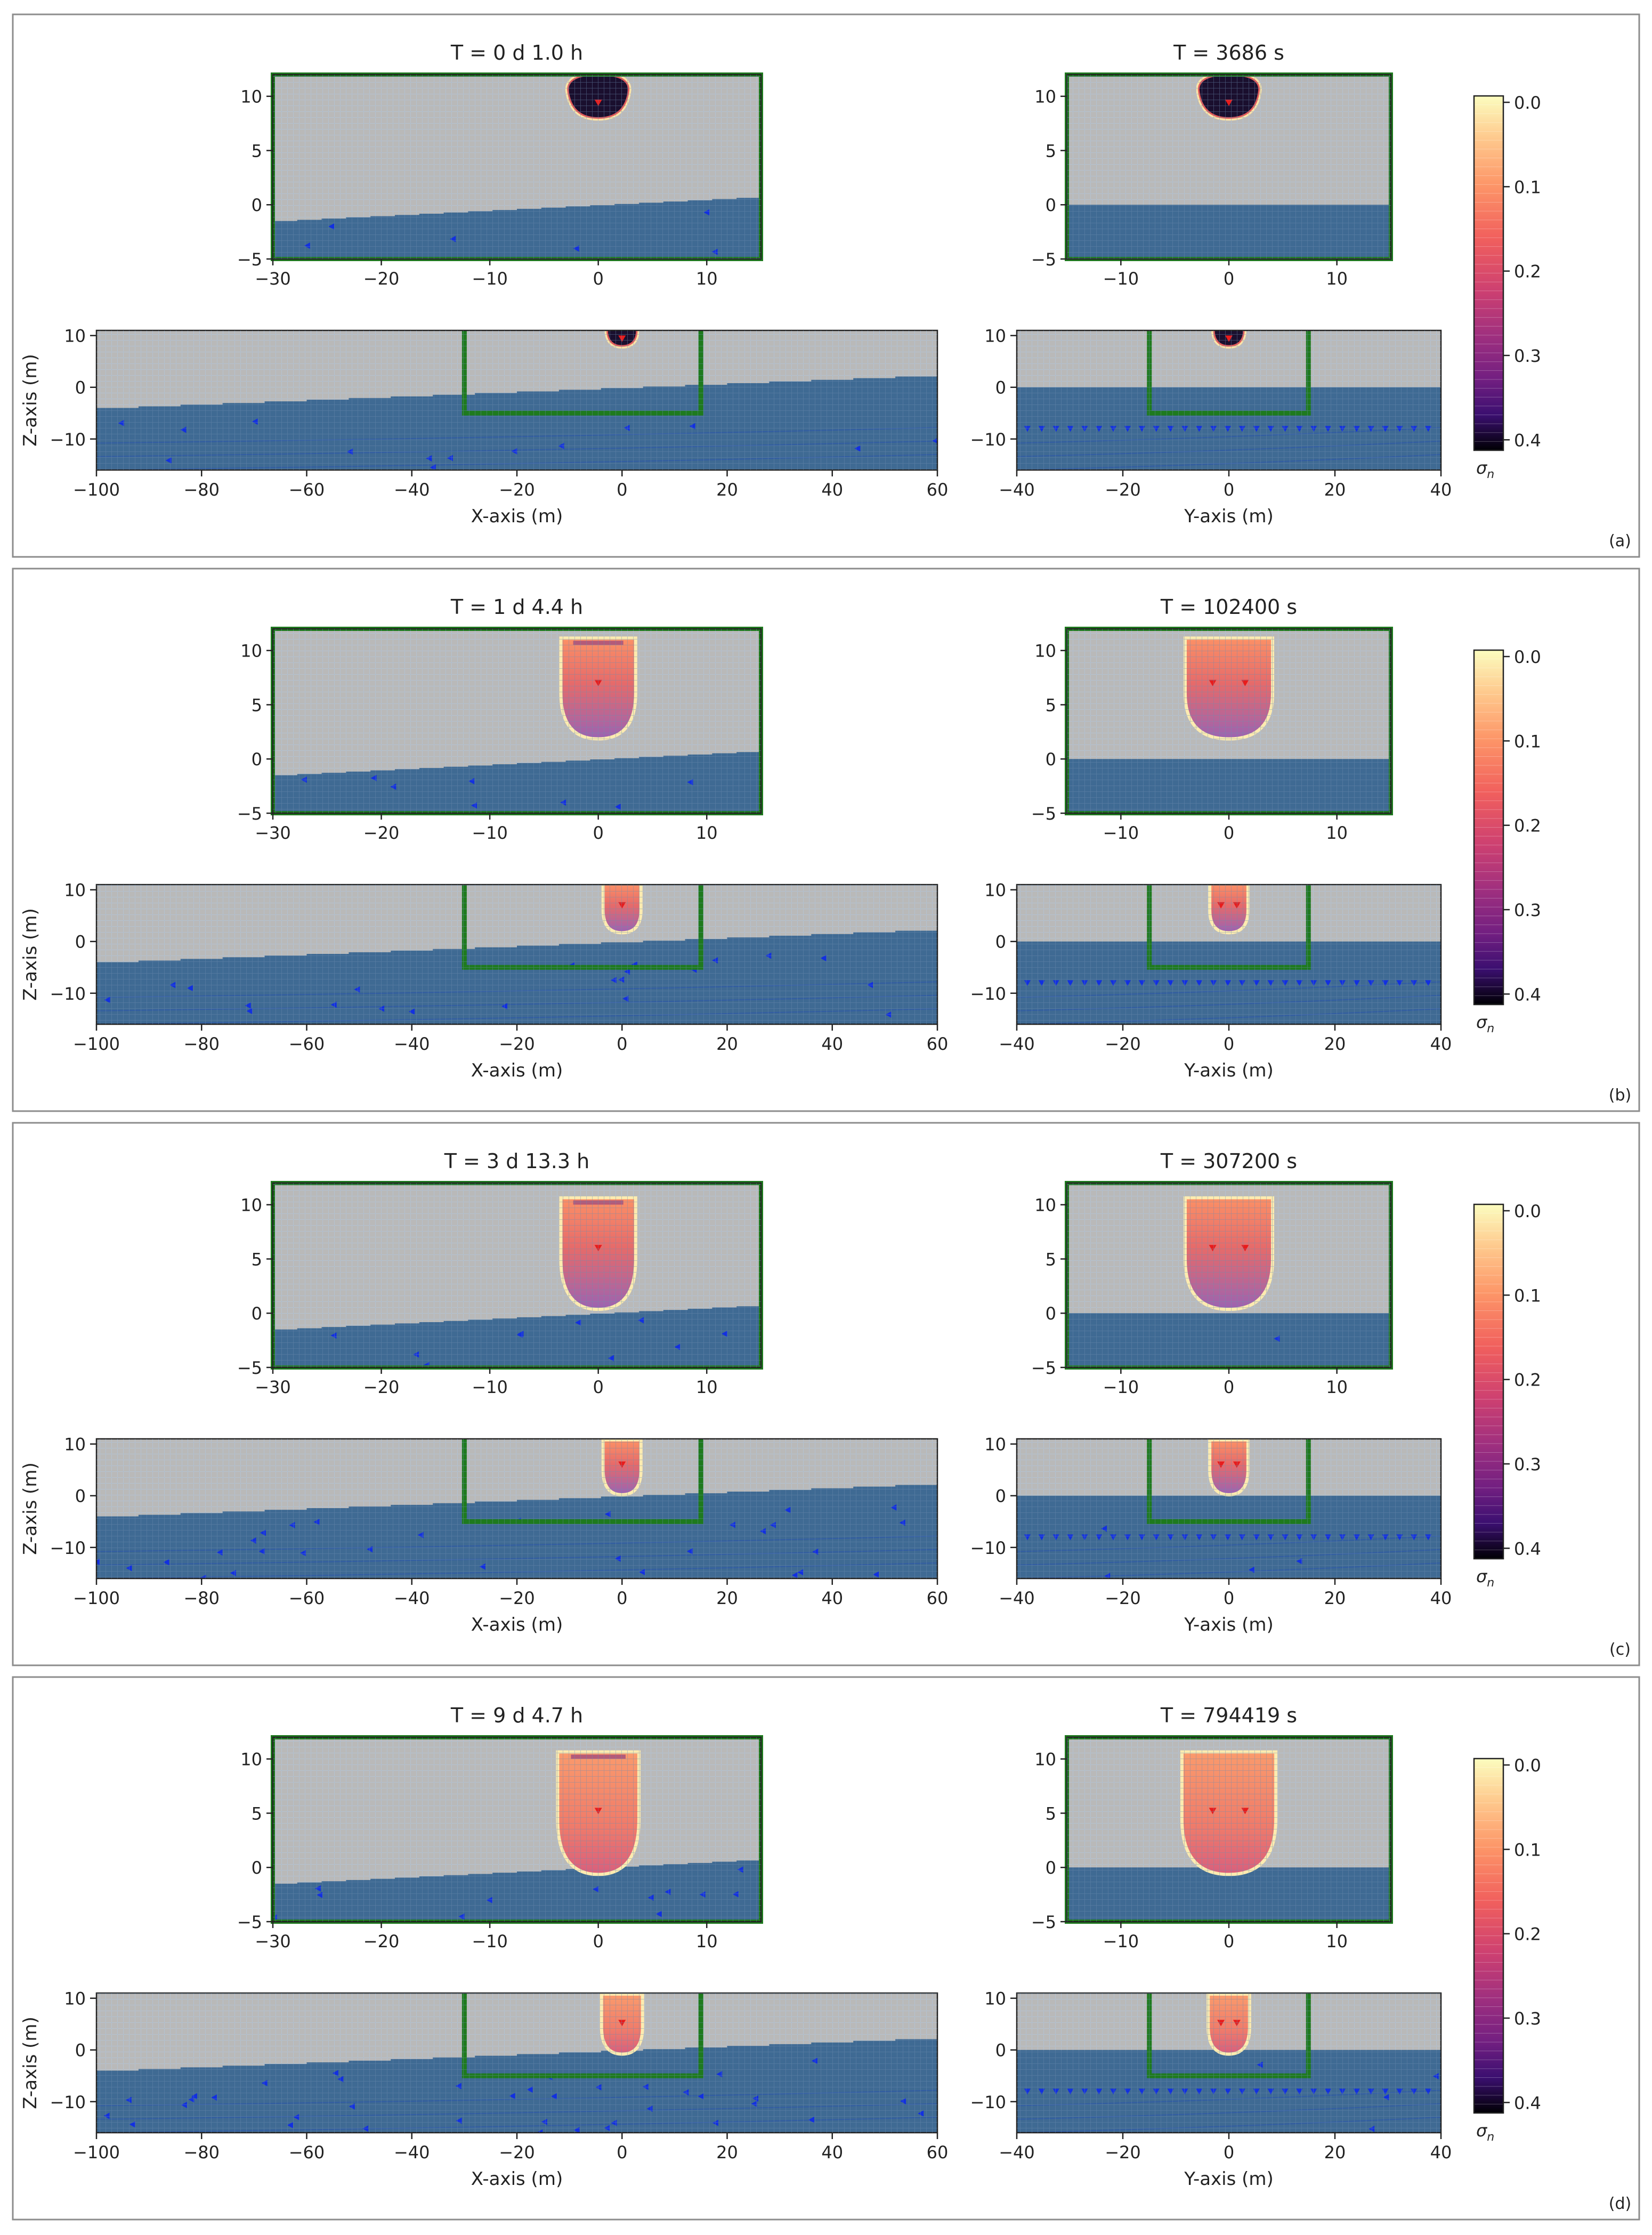  I want to click on axes-title: T = 307200 s, so click(1228, 1161).